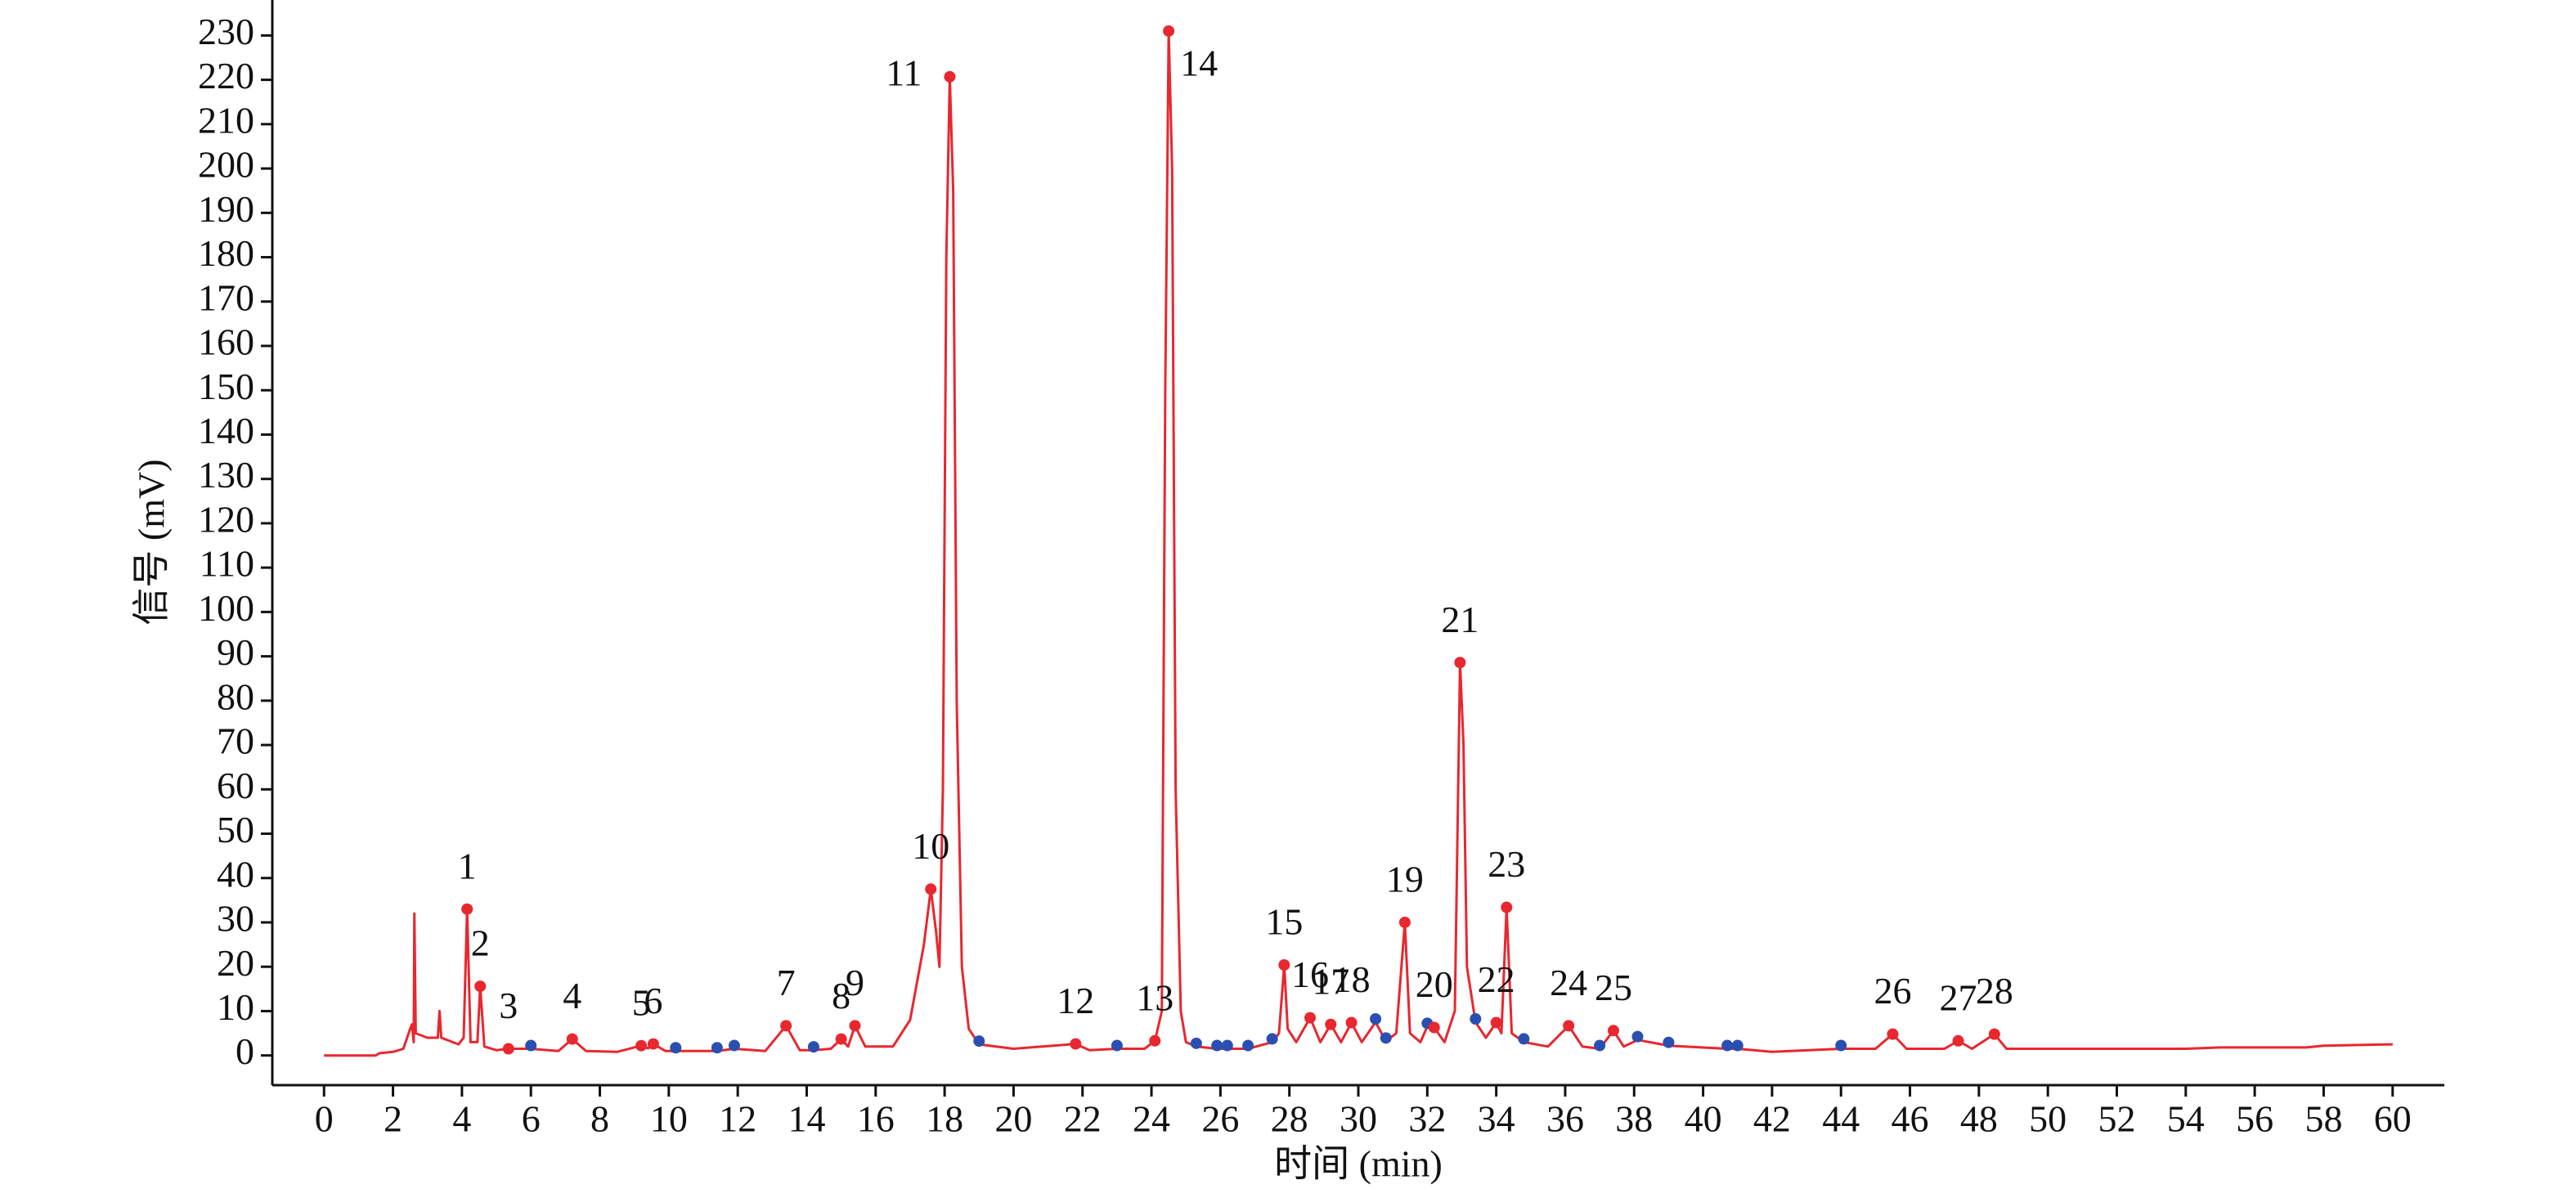 This screenshot has width=2576, height=1198. I want to click on x-tick-label: 40, so click(1704, 1119).